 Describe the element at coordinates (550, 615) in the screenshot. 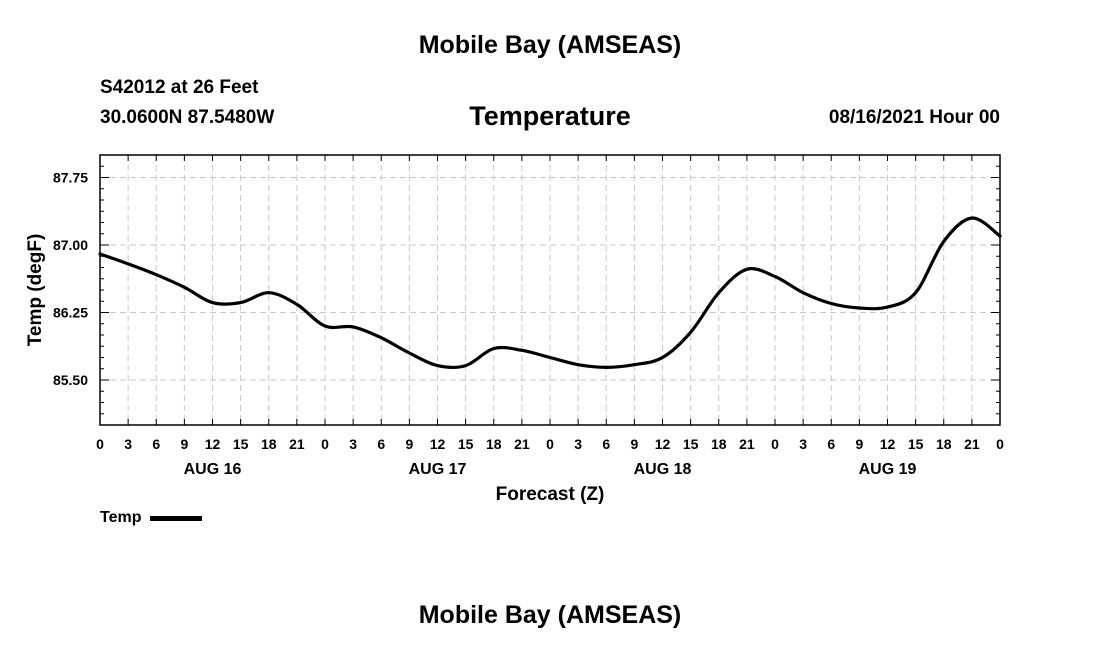

I see `footer-title: Mobile Bay (AMSEAS)` at that location.